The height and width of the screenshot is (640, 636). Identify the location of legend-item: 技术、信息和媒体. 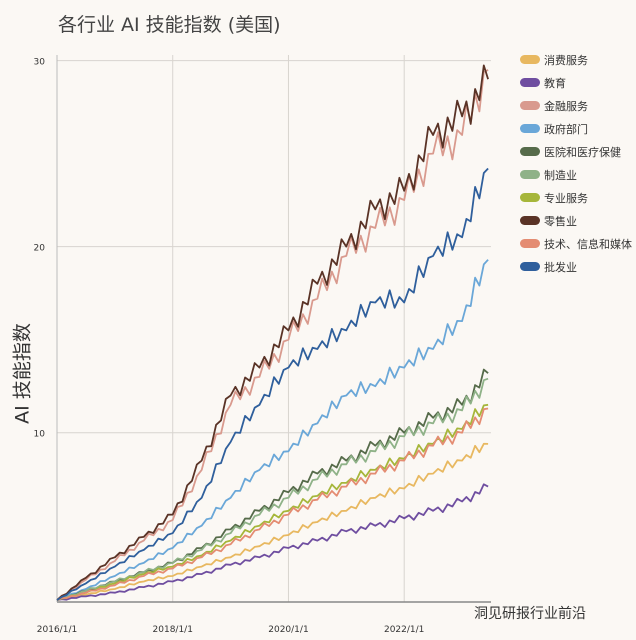
(576, 243).